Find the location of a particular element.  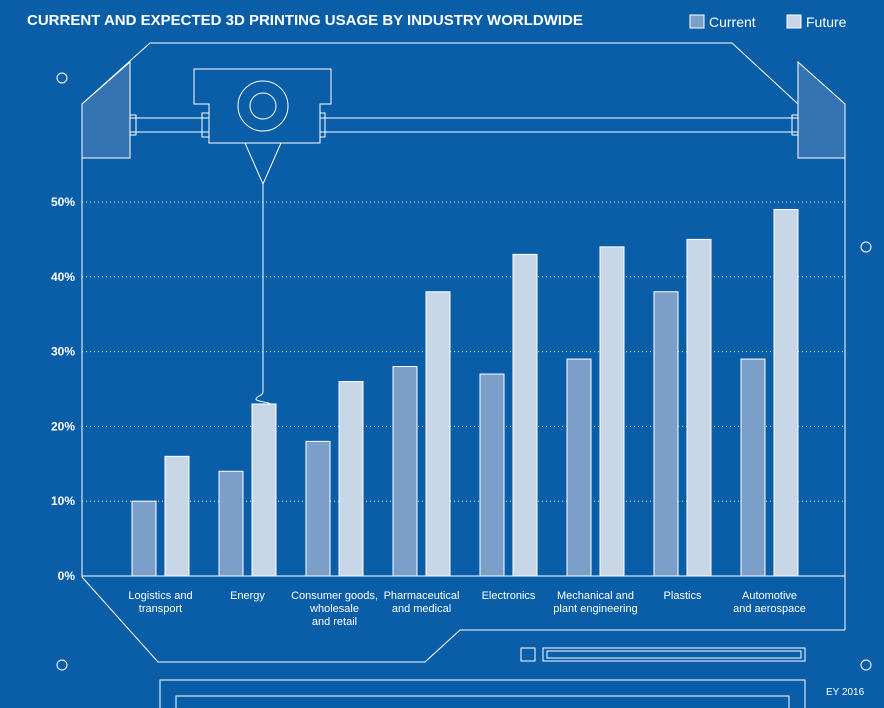

x-tick-label: Electronics is located at coordinates (509, 596).